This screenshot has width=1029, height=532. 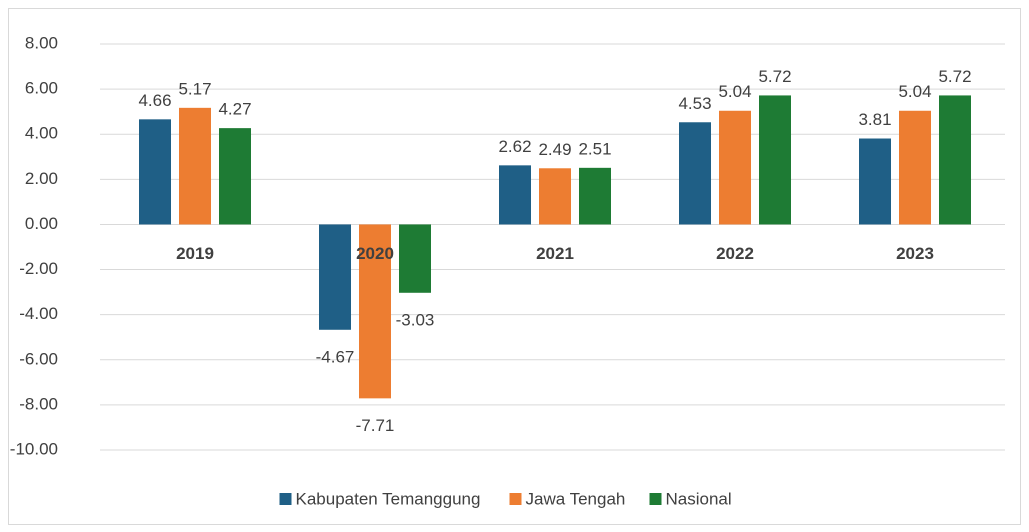 What do you see at coordinates (874, 119) in the screenshot?
I see `data-label: 3.81` at bounding box center [874, 119].